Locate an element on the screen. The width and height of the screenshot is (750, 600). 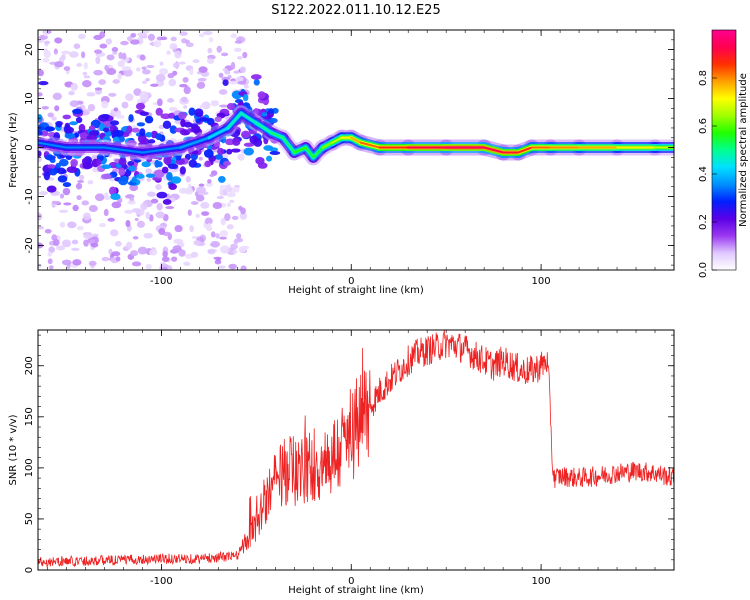
colorbar-gradient is located at coordinates (724, 150).